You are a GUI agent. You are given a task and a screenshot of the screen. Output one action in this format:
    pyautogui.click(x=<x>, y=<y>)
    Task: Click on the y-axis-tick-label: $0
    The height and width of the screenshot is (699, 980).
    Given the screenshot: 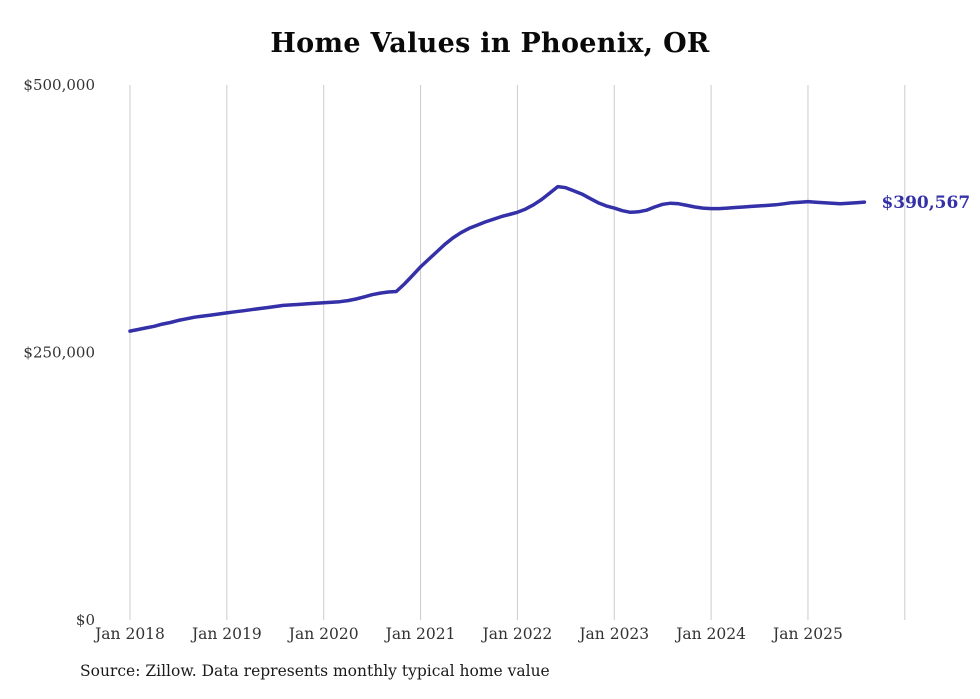 What is the action you would take?
    pyautogui.click(x=85, y=620)
    